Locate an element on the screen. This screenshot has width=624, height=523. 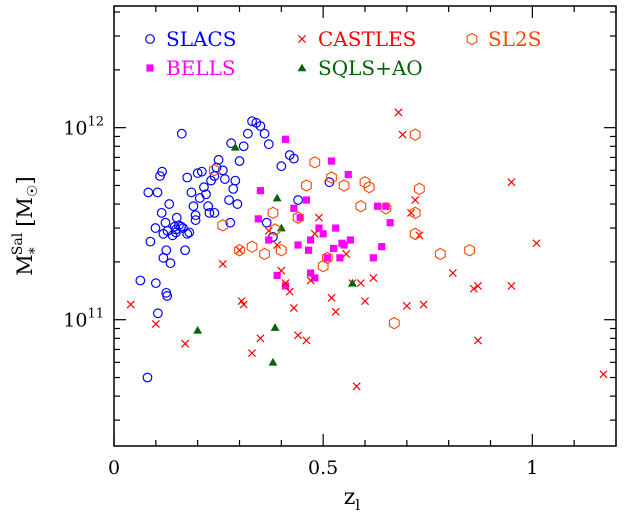
legend-marker-slacs is located at coordinates (150, 39).